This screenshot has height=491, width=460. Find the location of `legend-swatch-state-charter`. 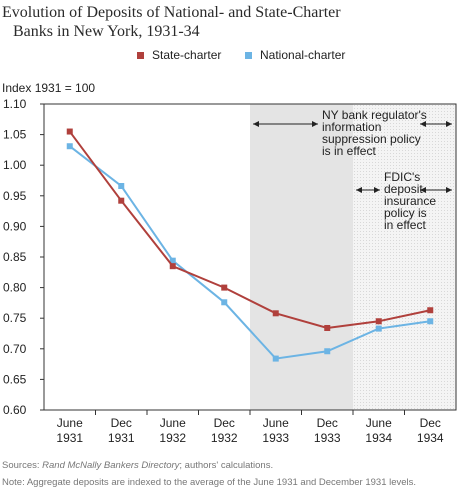

legend-swatch-state-charter is located at coordinates (140, 55).